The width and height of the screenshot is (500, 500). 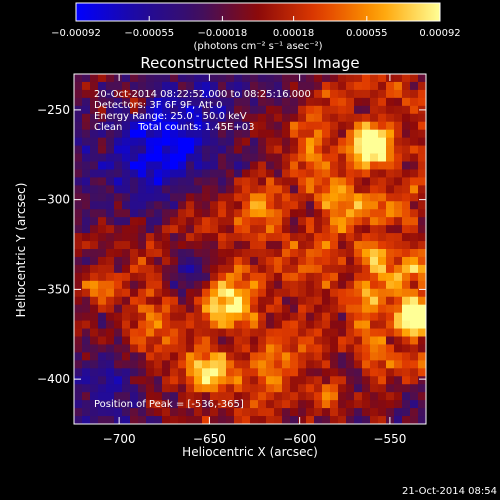 What do you see at coordinates (250, 452) in the screenshot?
I see `x-axis-label: Heliocentric X (arcsec)` at bounding box center [250, 452].